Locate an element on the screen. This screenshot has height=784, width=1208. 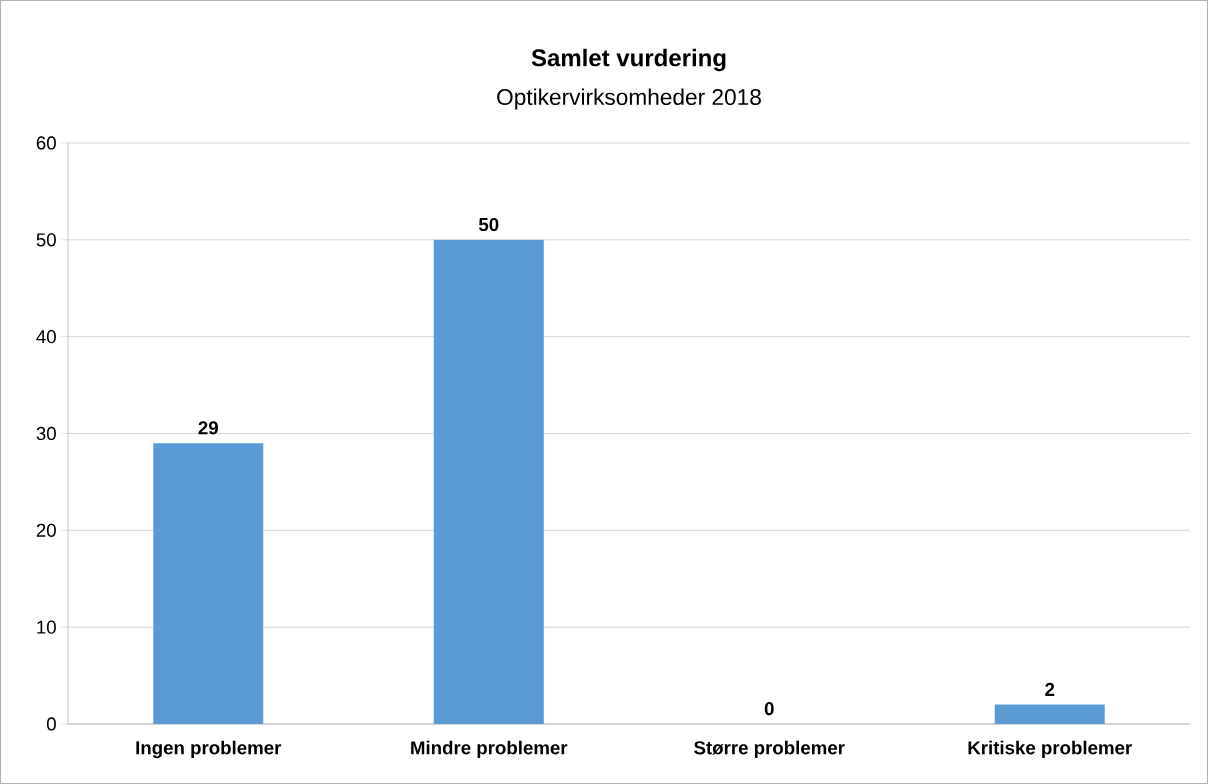
data-label: 29 is located at coordinates (208, 428).